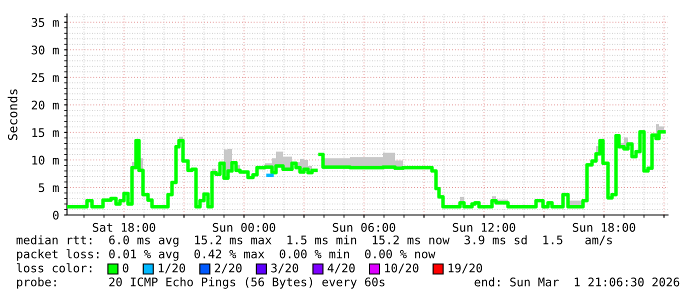 Image resolution: width=697 pixels, height=297 pixels. Describe the element at coordinates (364, 227) in the screenshot. I see `x-tick-label: Sun 06:00` at that location.